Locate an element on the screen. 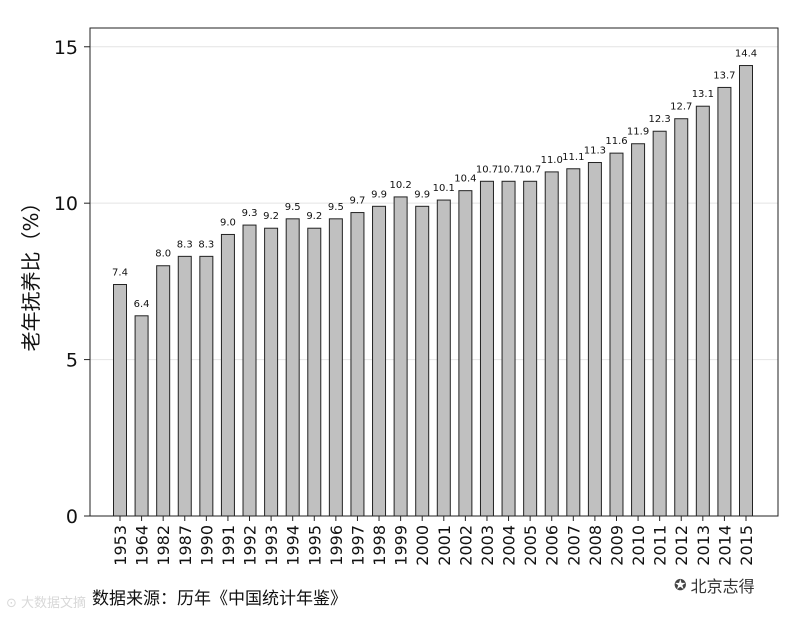 This screenshot has width=798, height=618. value-label-2007: 11.1 is located at coordinates (573, 157).